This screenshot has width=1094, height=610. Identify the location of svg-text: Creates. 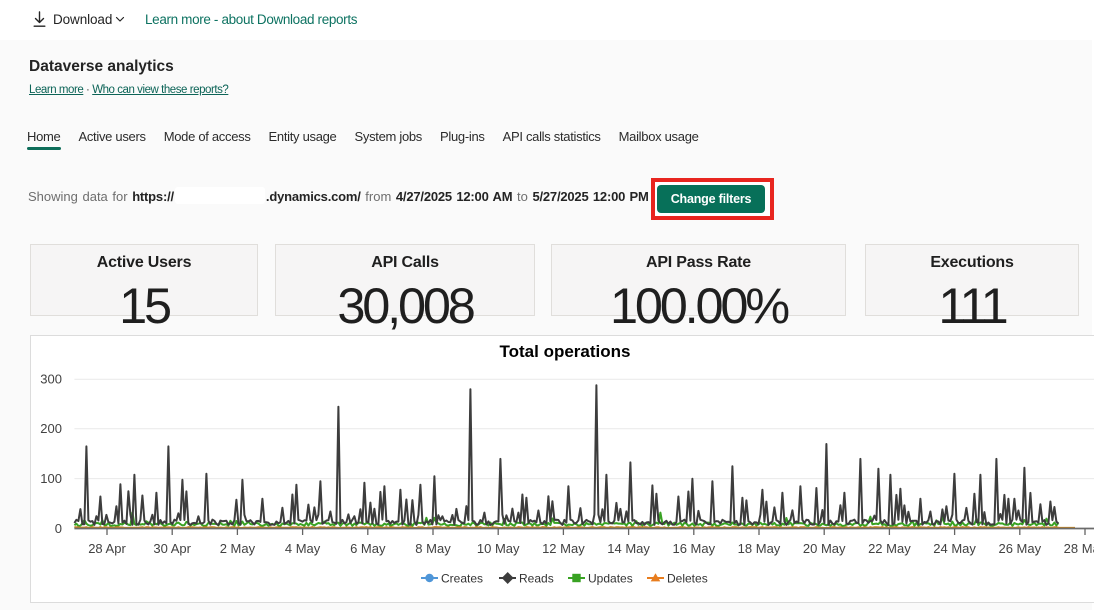
(462, 579).